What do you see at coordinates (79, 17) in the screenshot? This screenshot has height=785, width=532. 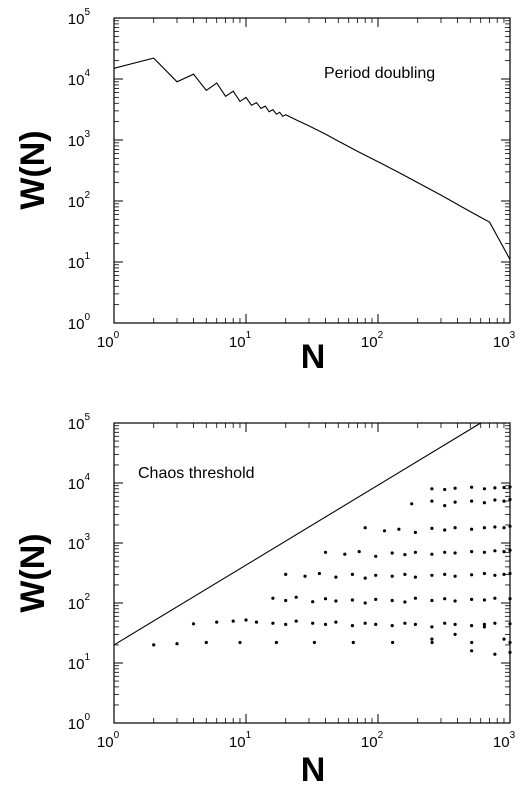 I see `y-tick-label: 10⁵` at bounding box center [79, 17].